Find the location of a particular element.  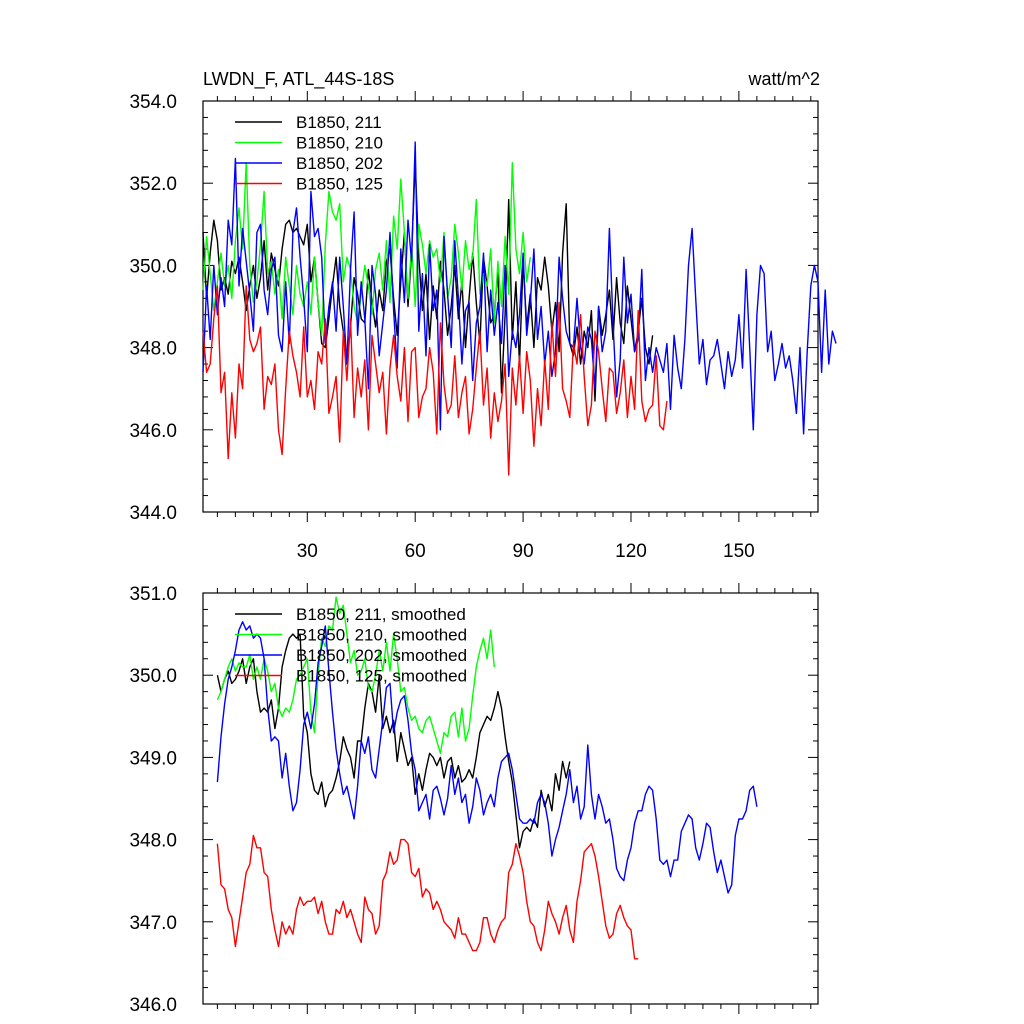

y-tick-label: 354.0 is located at coordinates (153, 102).